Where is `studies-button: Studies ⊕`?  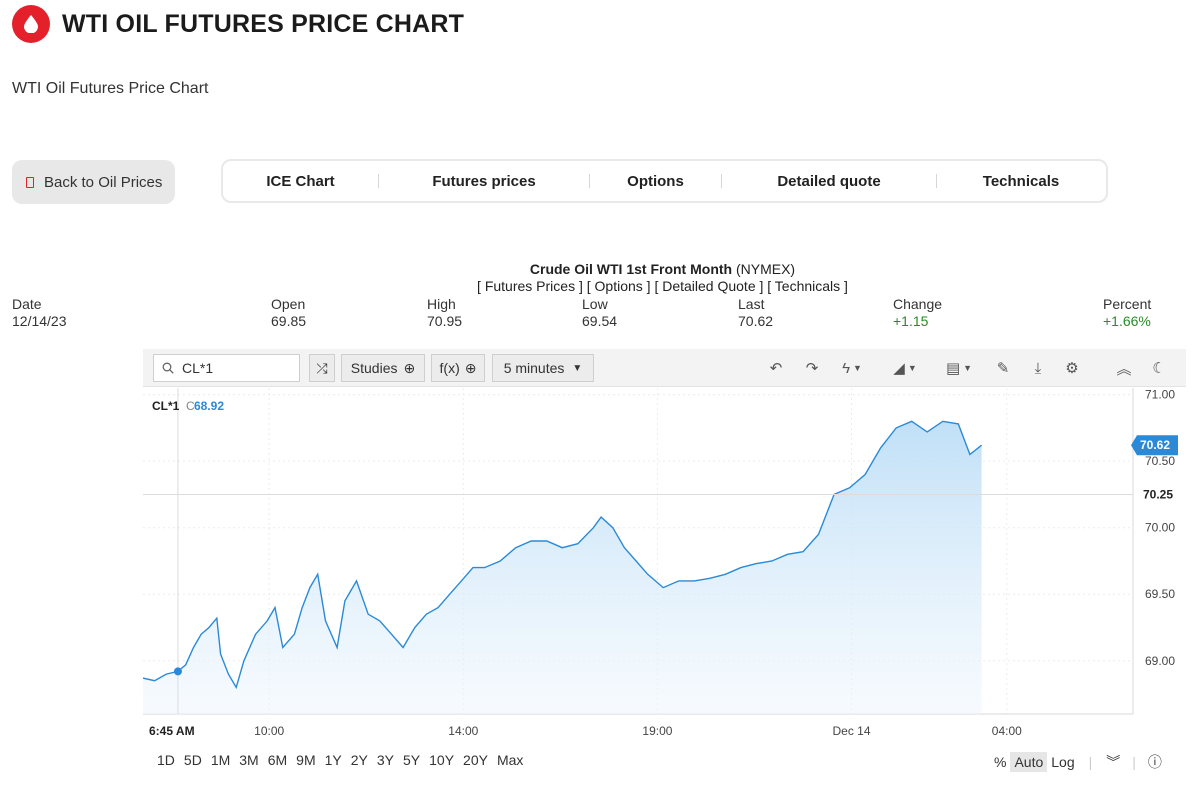 studies-button: Studies ⊕ is located at coordinates (383, 368).